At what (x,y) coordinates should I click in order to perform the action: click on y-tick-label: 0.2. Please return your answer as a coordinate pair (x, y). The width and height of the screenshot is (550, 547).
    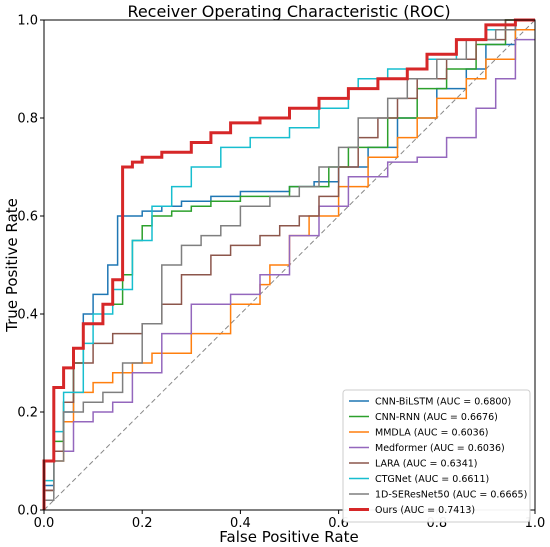
    Looking at the image, I should click on (27, 413).